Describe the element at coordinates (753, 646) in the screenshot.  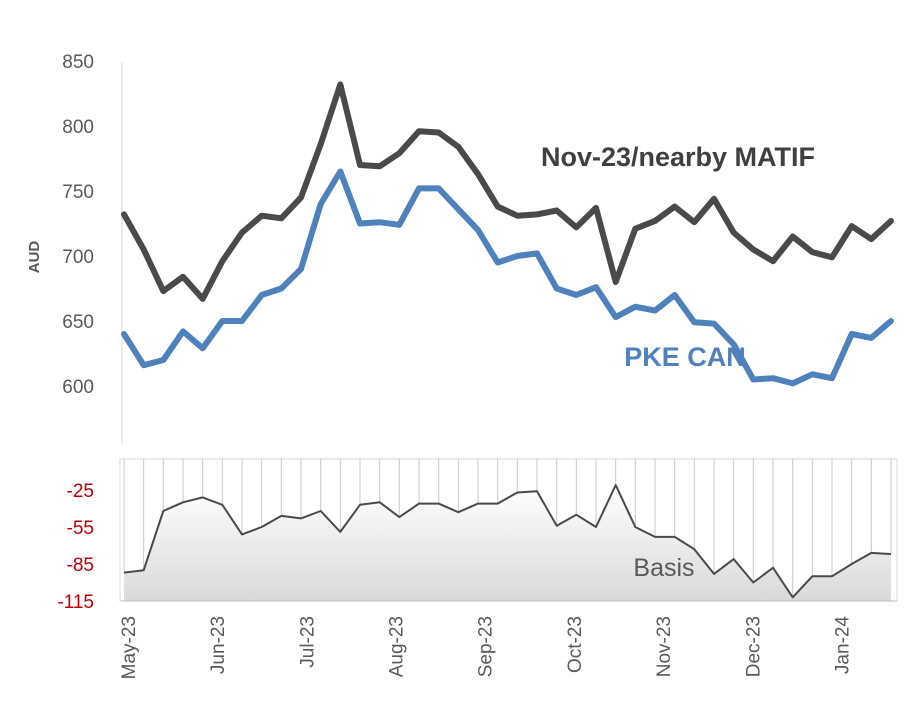
I see `x-tick-label: Dec-23` at that location.